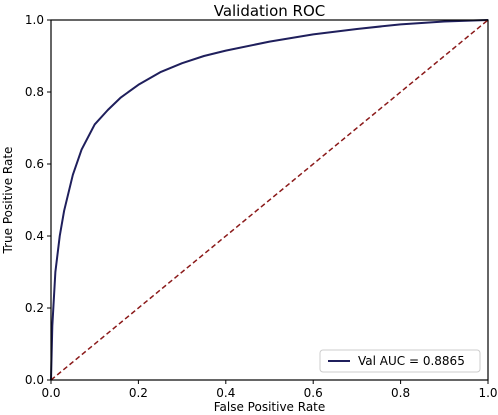 Image resolution: width=498 pixels, height=415 pixels. I want to click on x-tick-label: 0.2, so click(138, 393).